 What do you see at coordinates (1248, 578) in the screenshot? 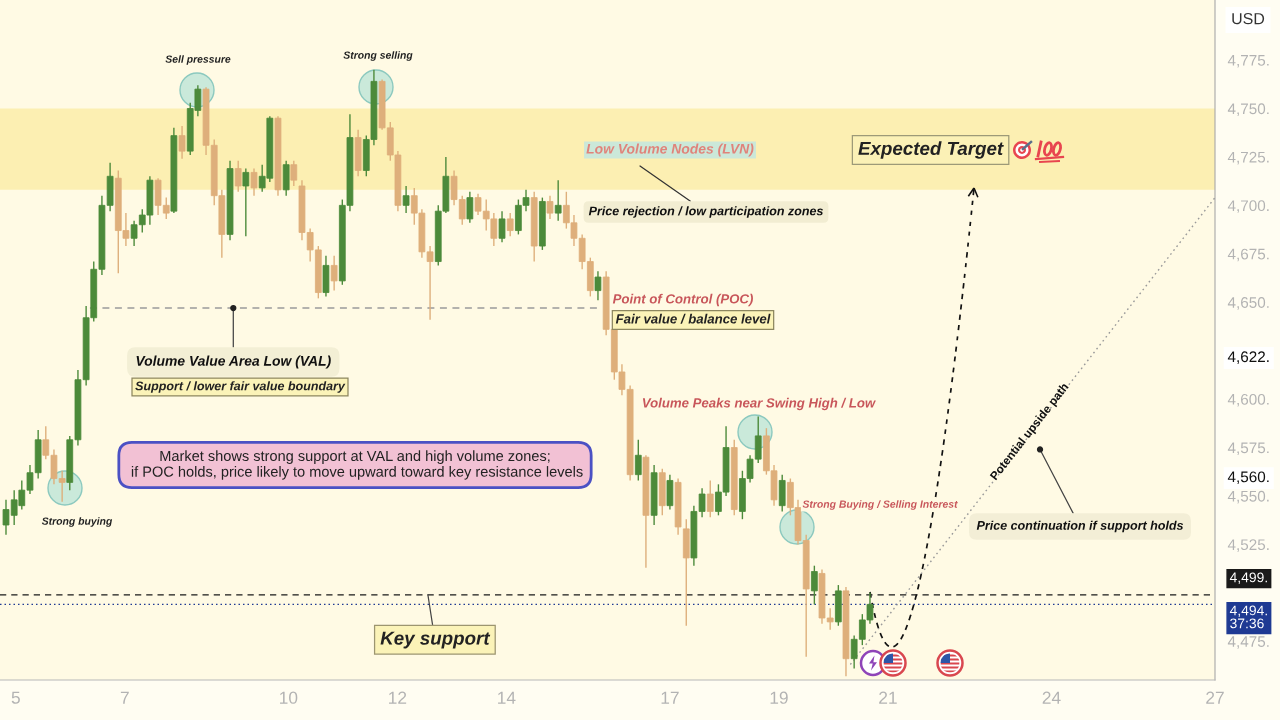
I see `ref-line-label: 4,499.` at bounding box center [1248, 578].